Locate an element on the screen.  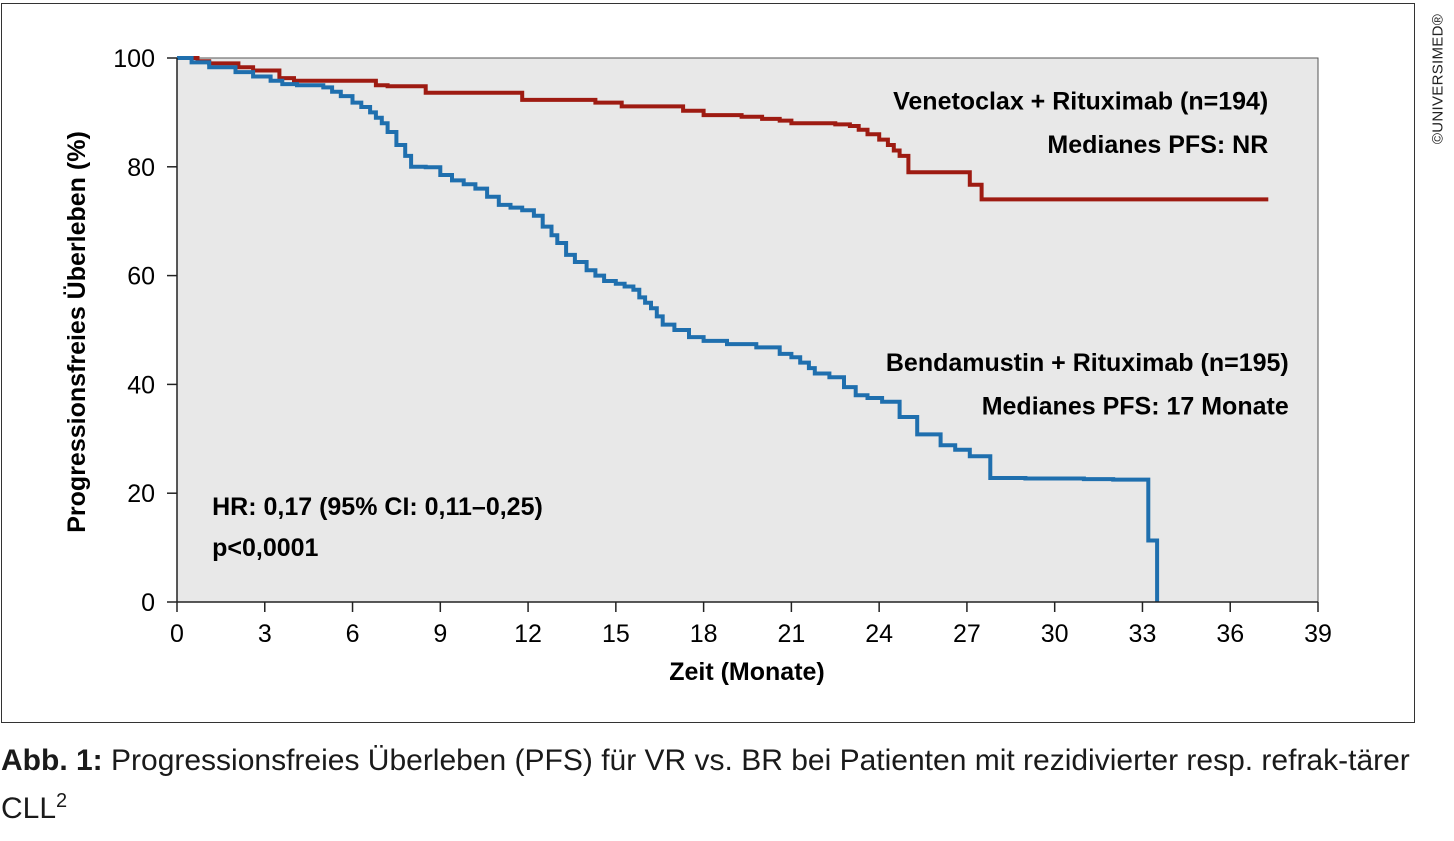
x-tick-label: 27 is located at coordinates (967, 634).